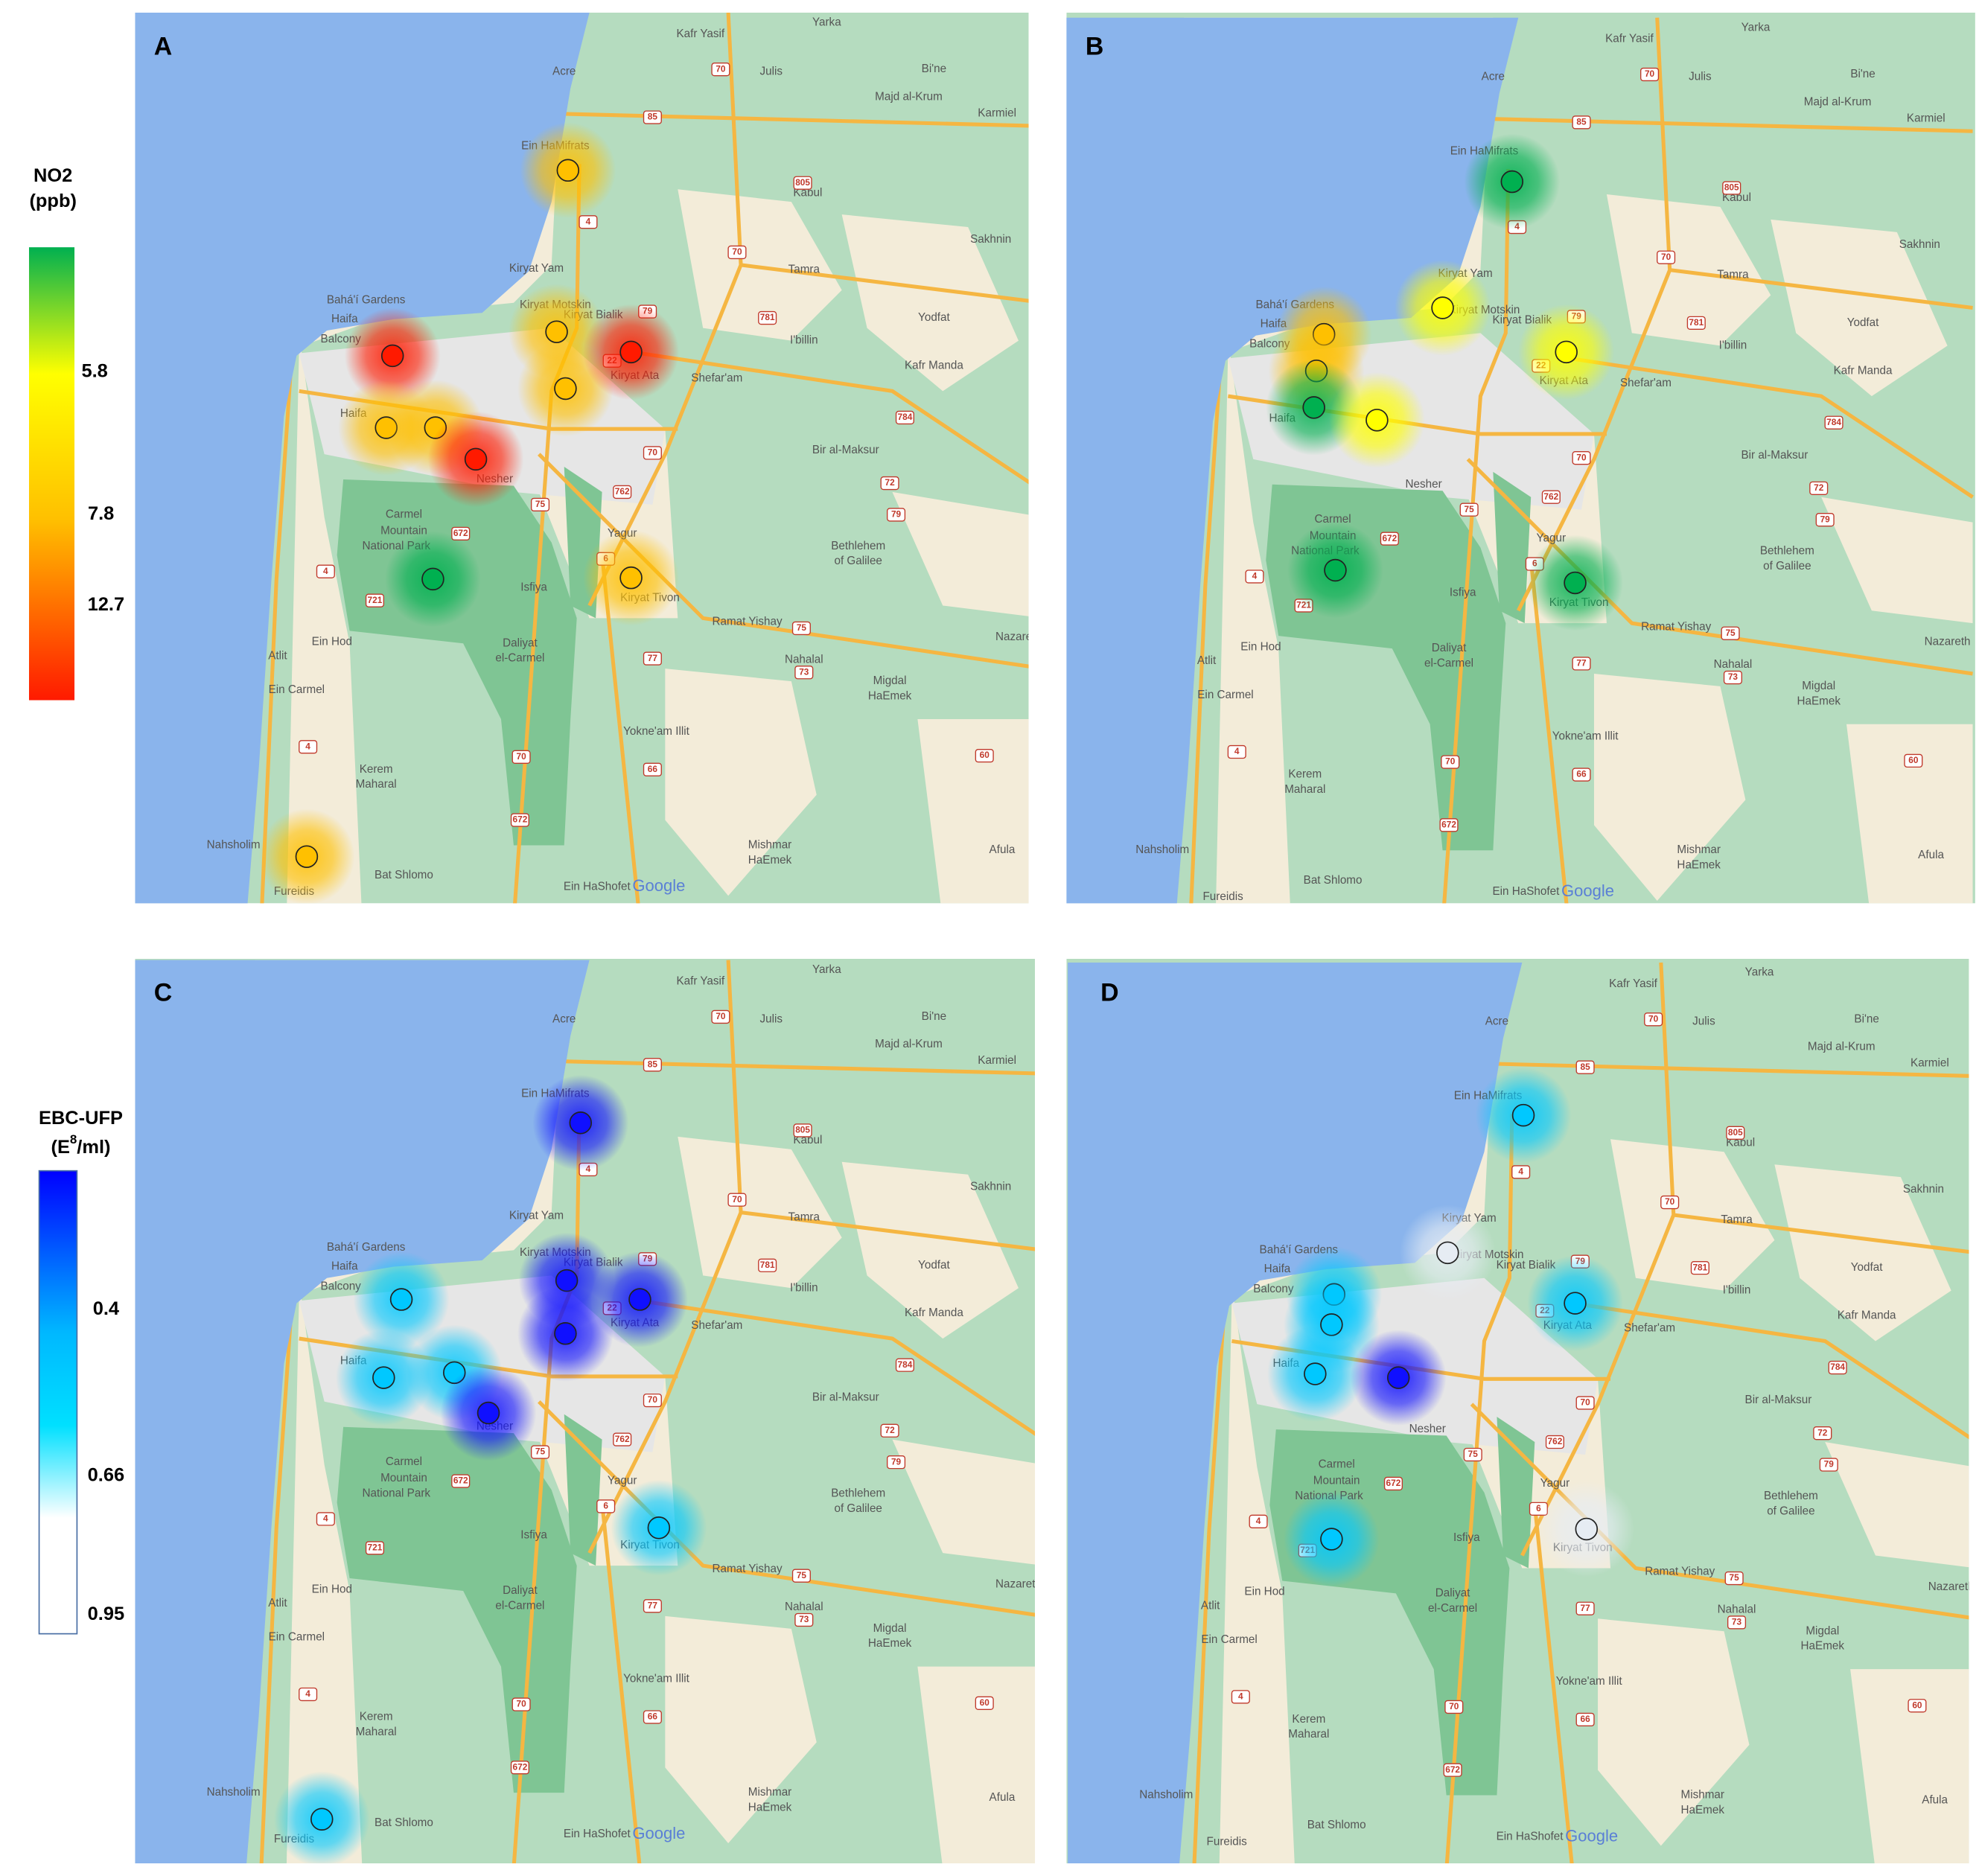  Describe the element at coordinates (1581, 122) in the screenshot. I see `road-number: 85` at that location.